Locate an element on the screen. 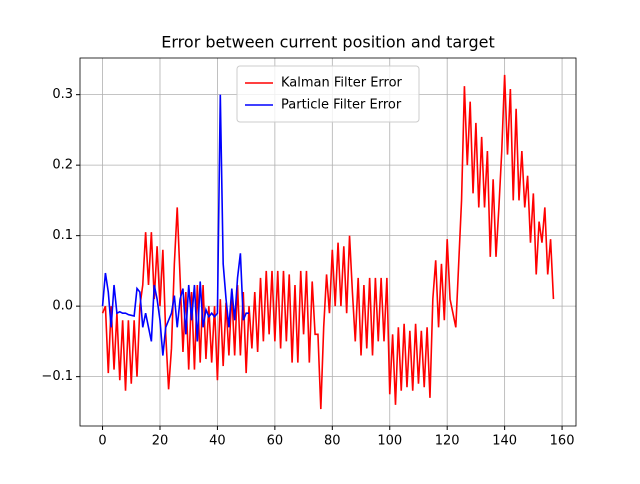 The width and height of the screenshot is (640, 484). legend-label: Particle Filter Error is located at coordinates (341, 105).